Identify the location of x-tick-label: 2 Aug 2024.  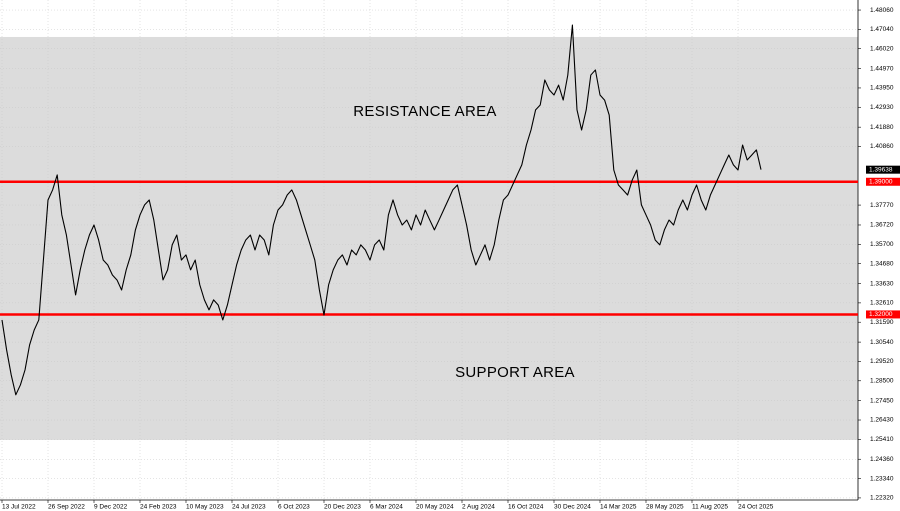
(478, 507).